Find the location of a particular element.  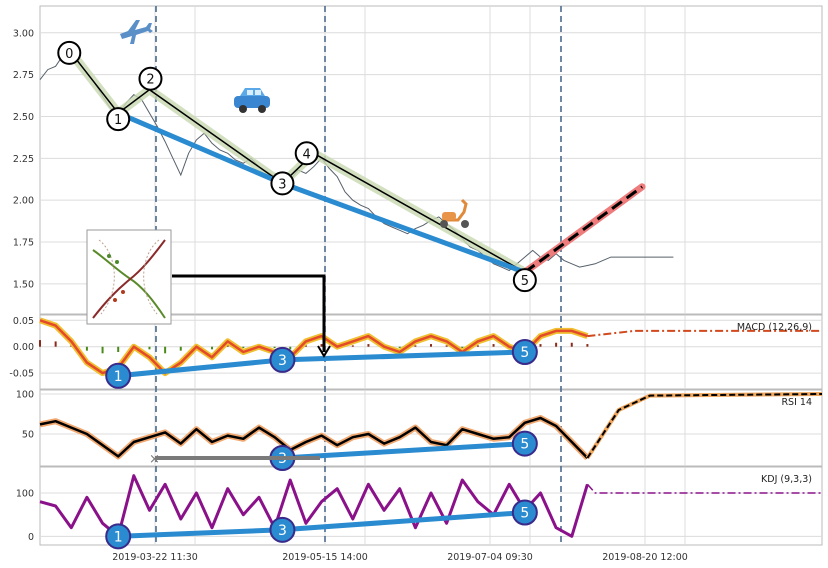

xtick-label: 2019-03-22 11:30 is located at coordinates (155, 557).